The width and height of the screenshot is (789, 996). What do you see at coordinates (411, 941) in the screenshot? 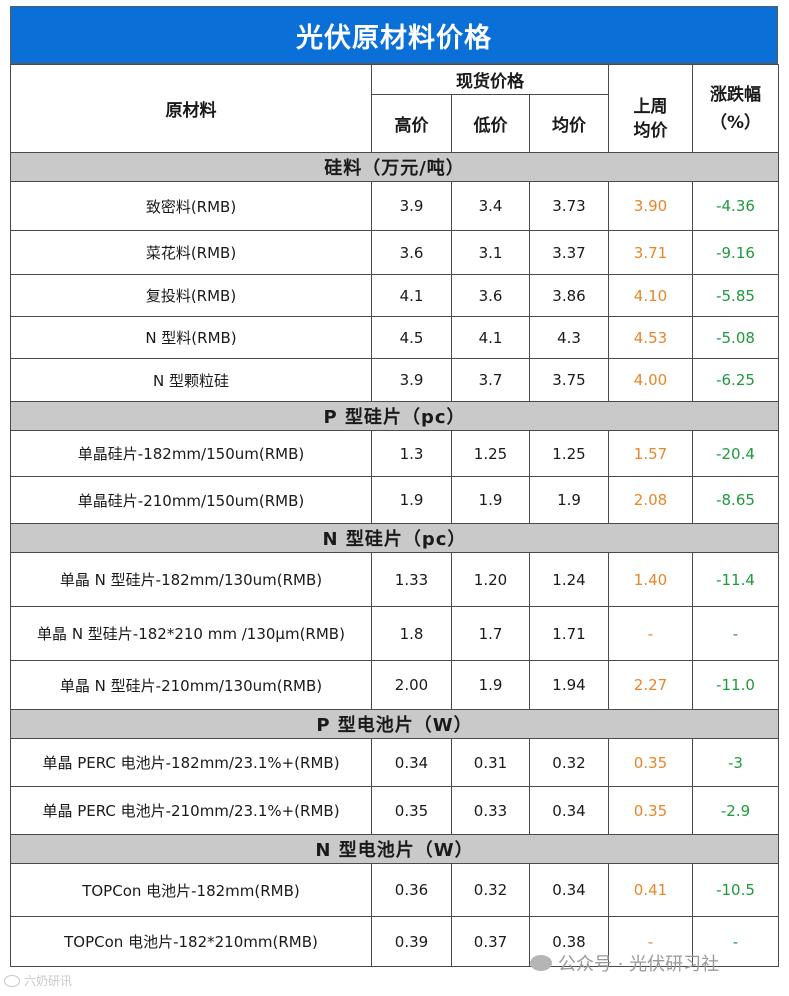
I see `high-price-cell: 0.39` at bounding box center [411, 941].